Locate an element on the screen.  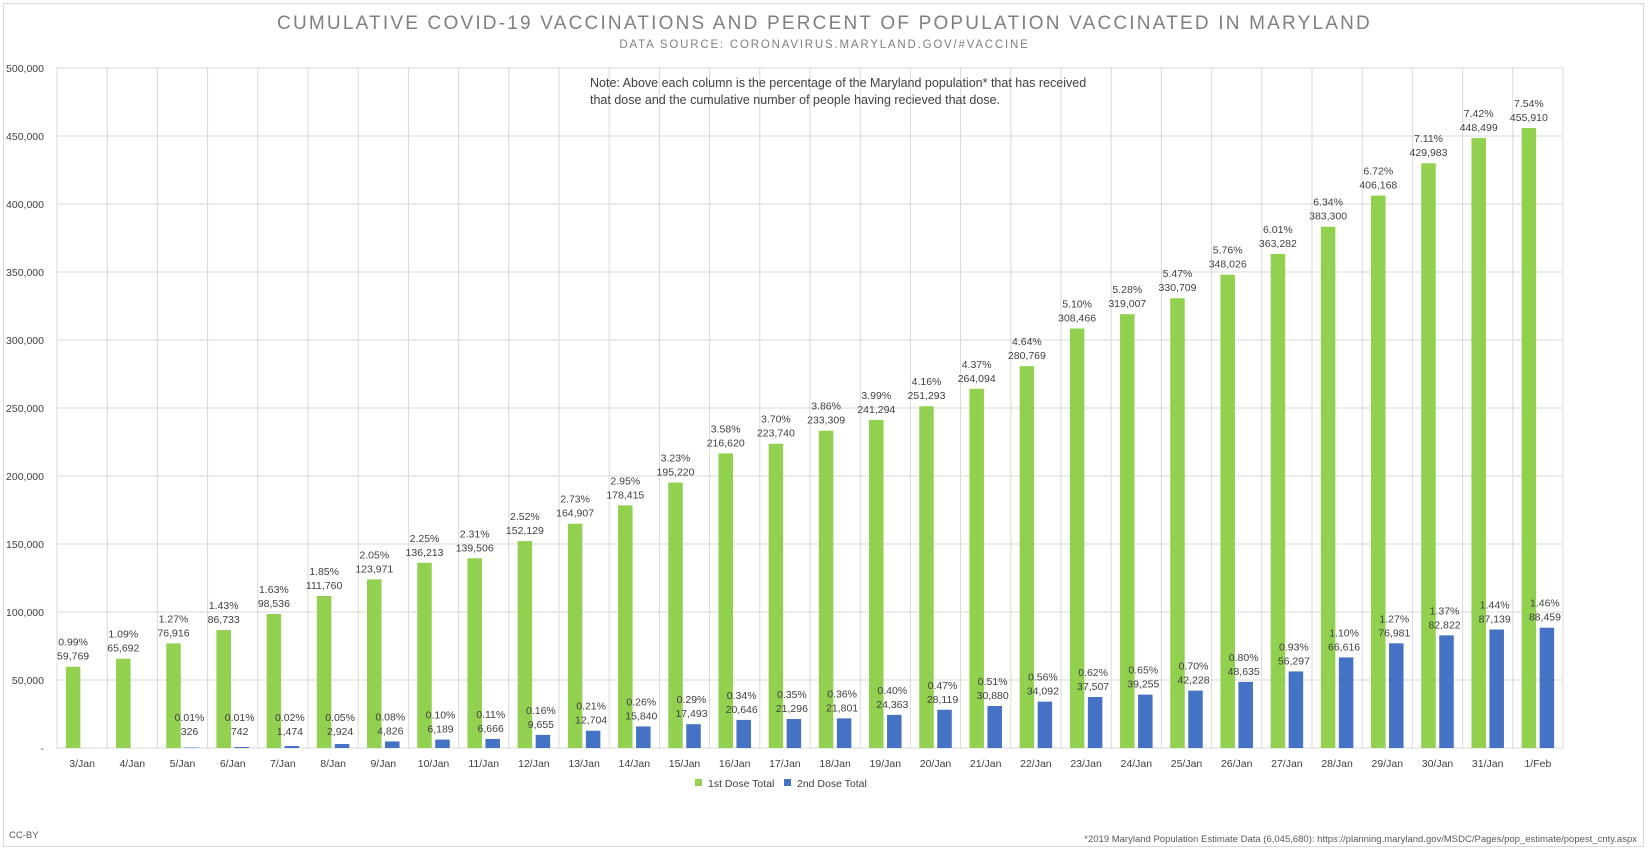
x-tick-label: 8/Jan is located at coordinates (333, 764).